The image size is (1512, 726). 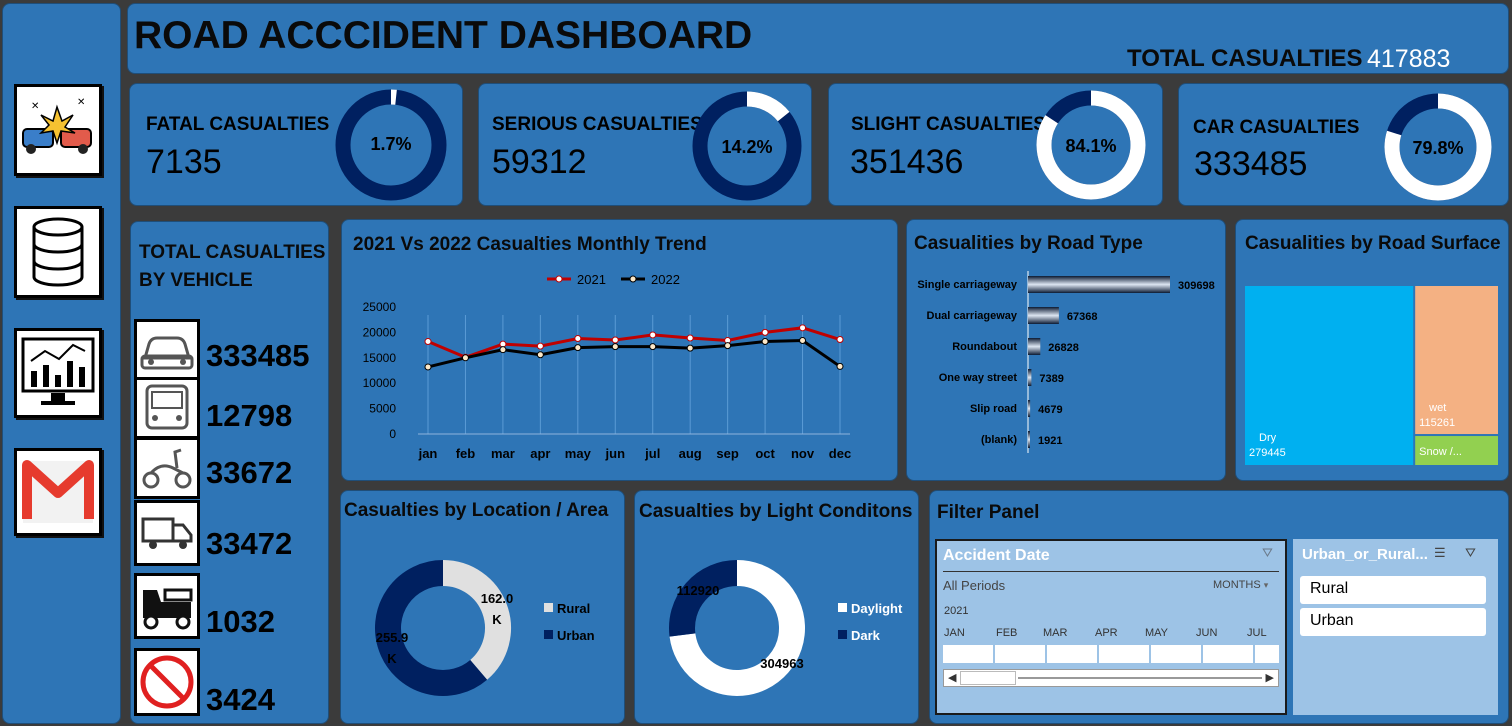 What do you see at coordinates (380, 383) in the screenshot?
I see `y-tick-label: 10000` at bounding box center [380, 383].